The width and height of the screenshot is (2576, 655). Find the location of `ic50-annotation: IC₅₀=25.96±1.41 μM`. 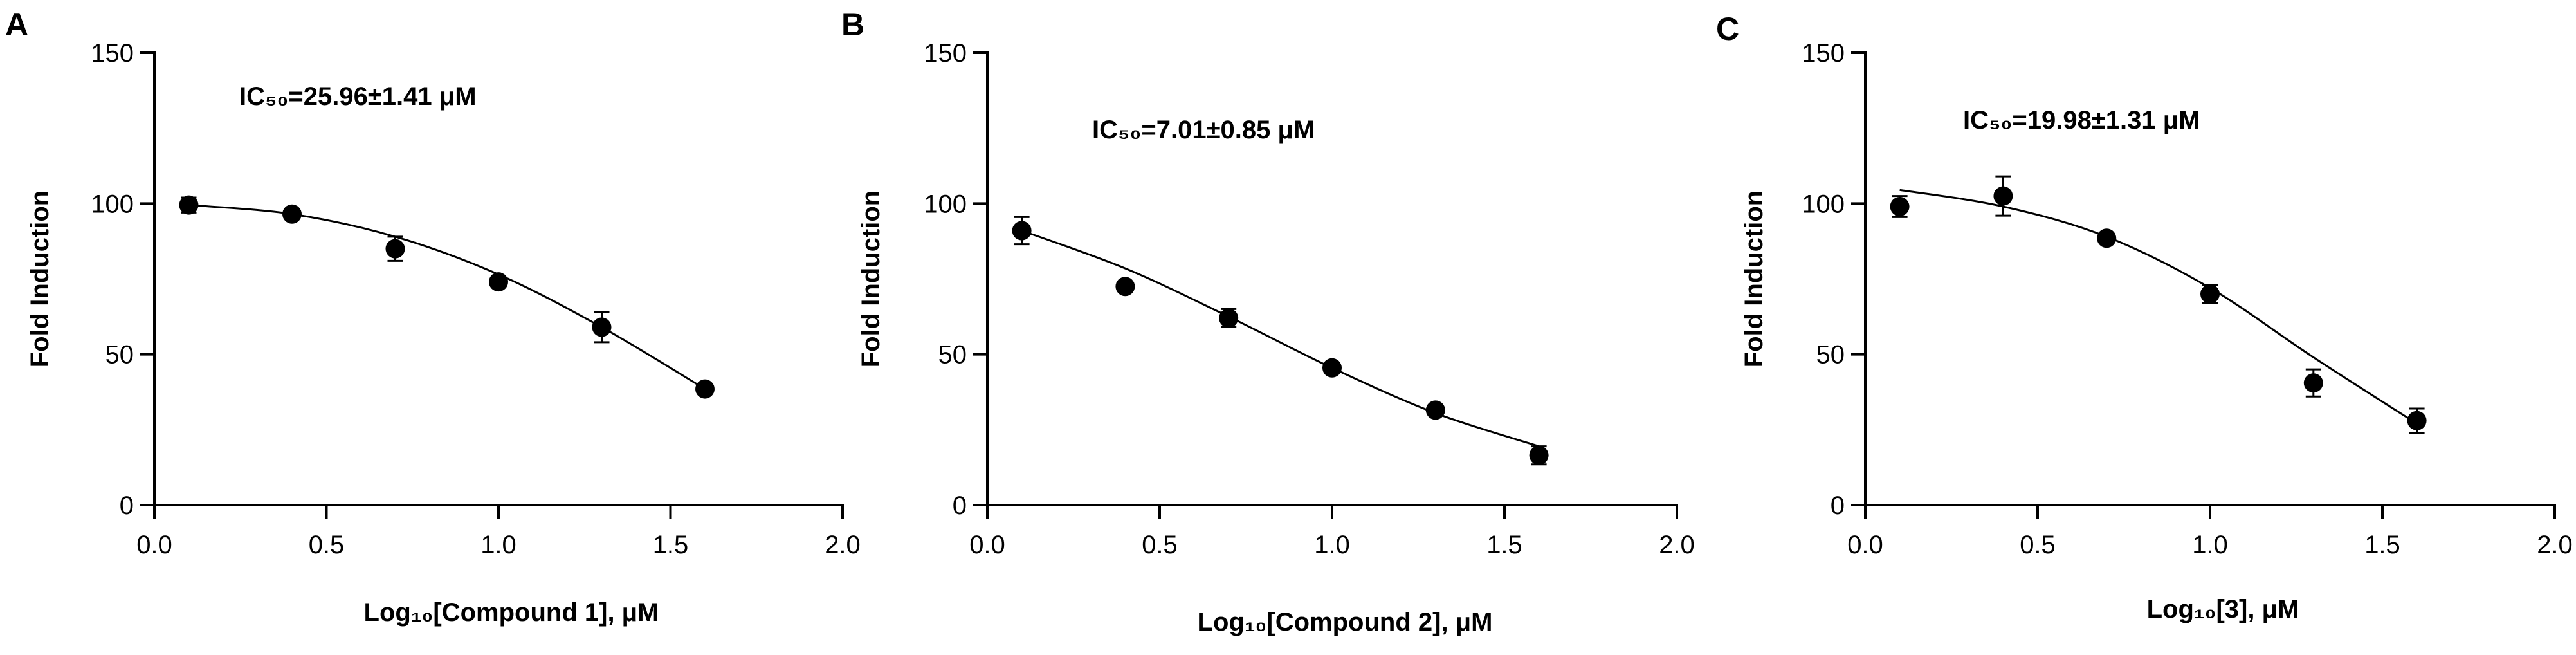

ic50-annotation: IC₅₀=25.96±1.41 μM is located at coordinates (358, 96).